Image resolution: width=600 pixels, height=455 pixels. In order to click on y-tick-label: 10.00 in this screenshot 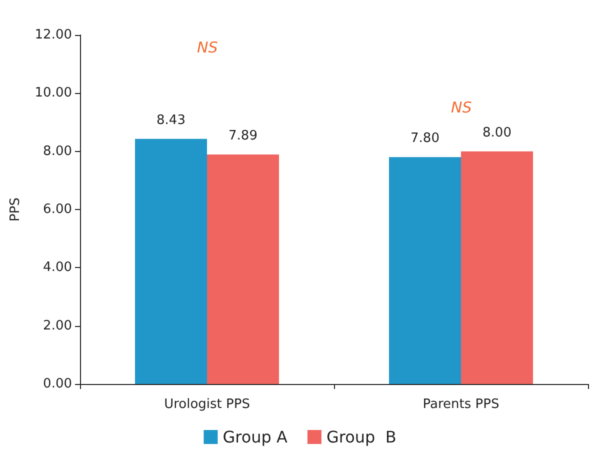, I will do `click(53, 93)`.